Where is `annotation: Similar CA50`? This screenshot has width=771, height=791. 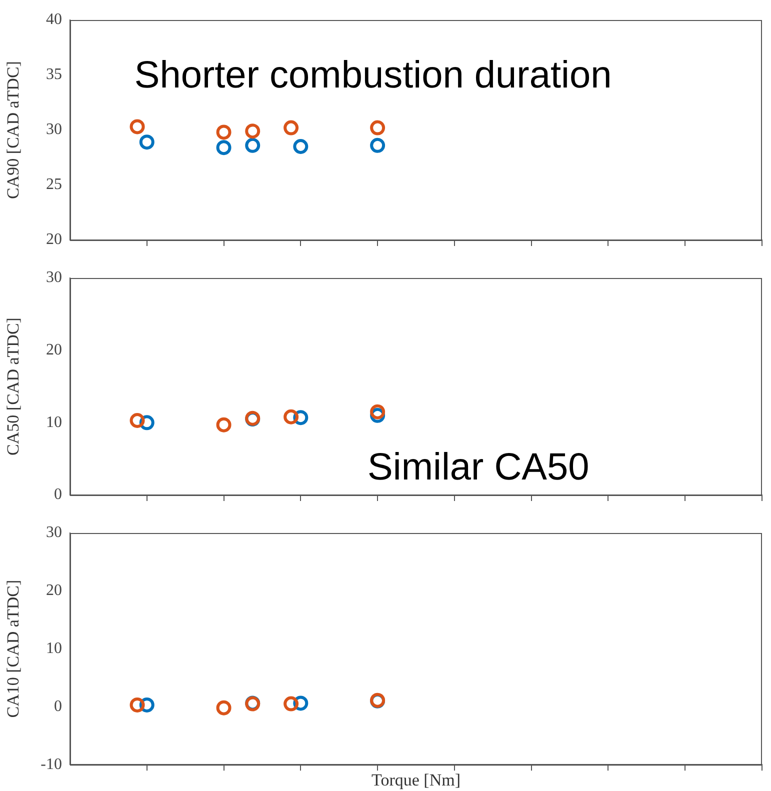 annotation: Similar CA50 is located at coordinates (479, 467).